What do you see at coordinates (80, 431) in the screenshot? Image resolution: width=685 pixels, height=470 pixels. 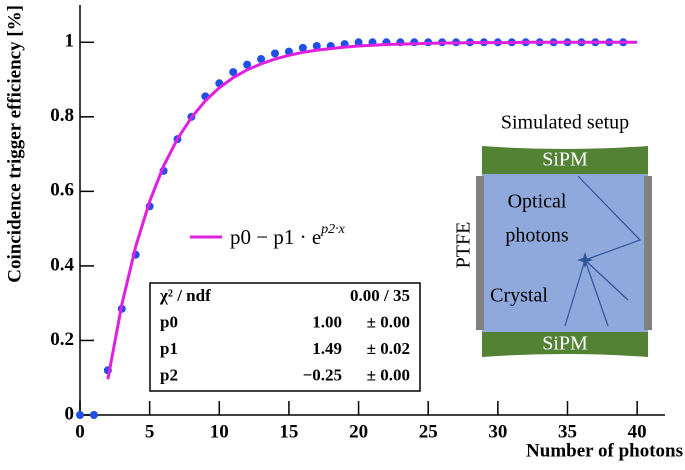 I see `x-tick-label: 0` at bounding box center [80, 431].